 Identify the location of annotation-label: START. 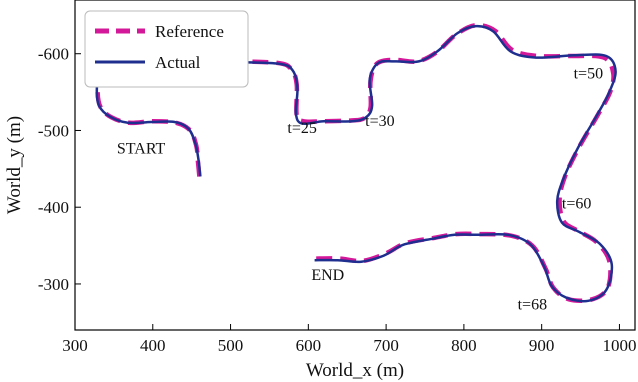
(141, 148).